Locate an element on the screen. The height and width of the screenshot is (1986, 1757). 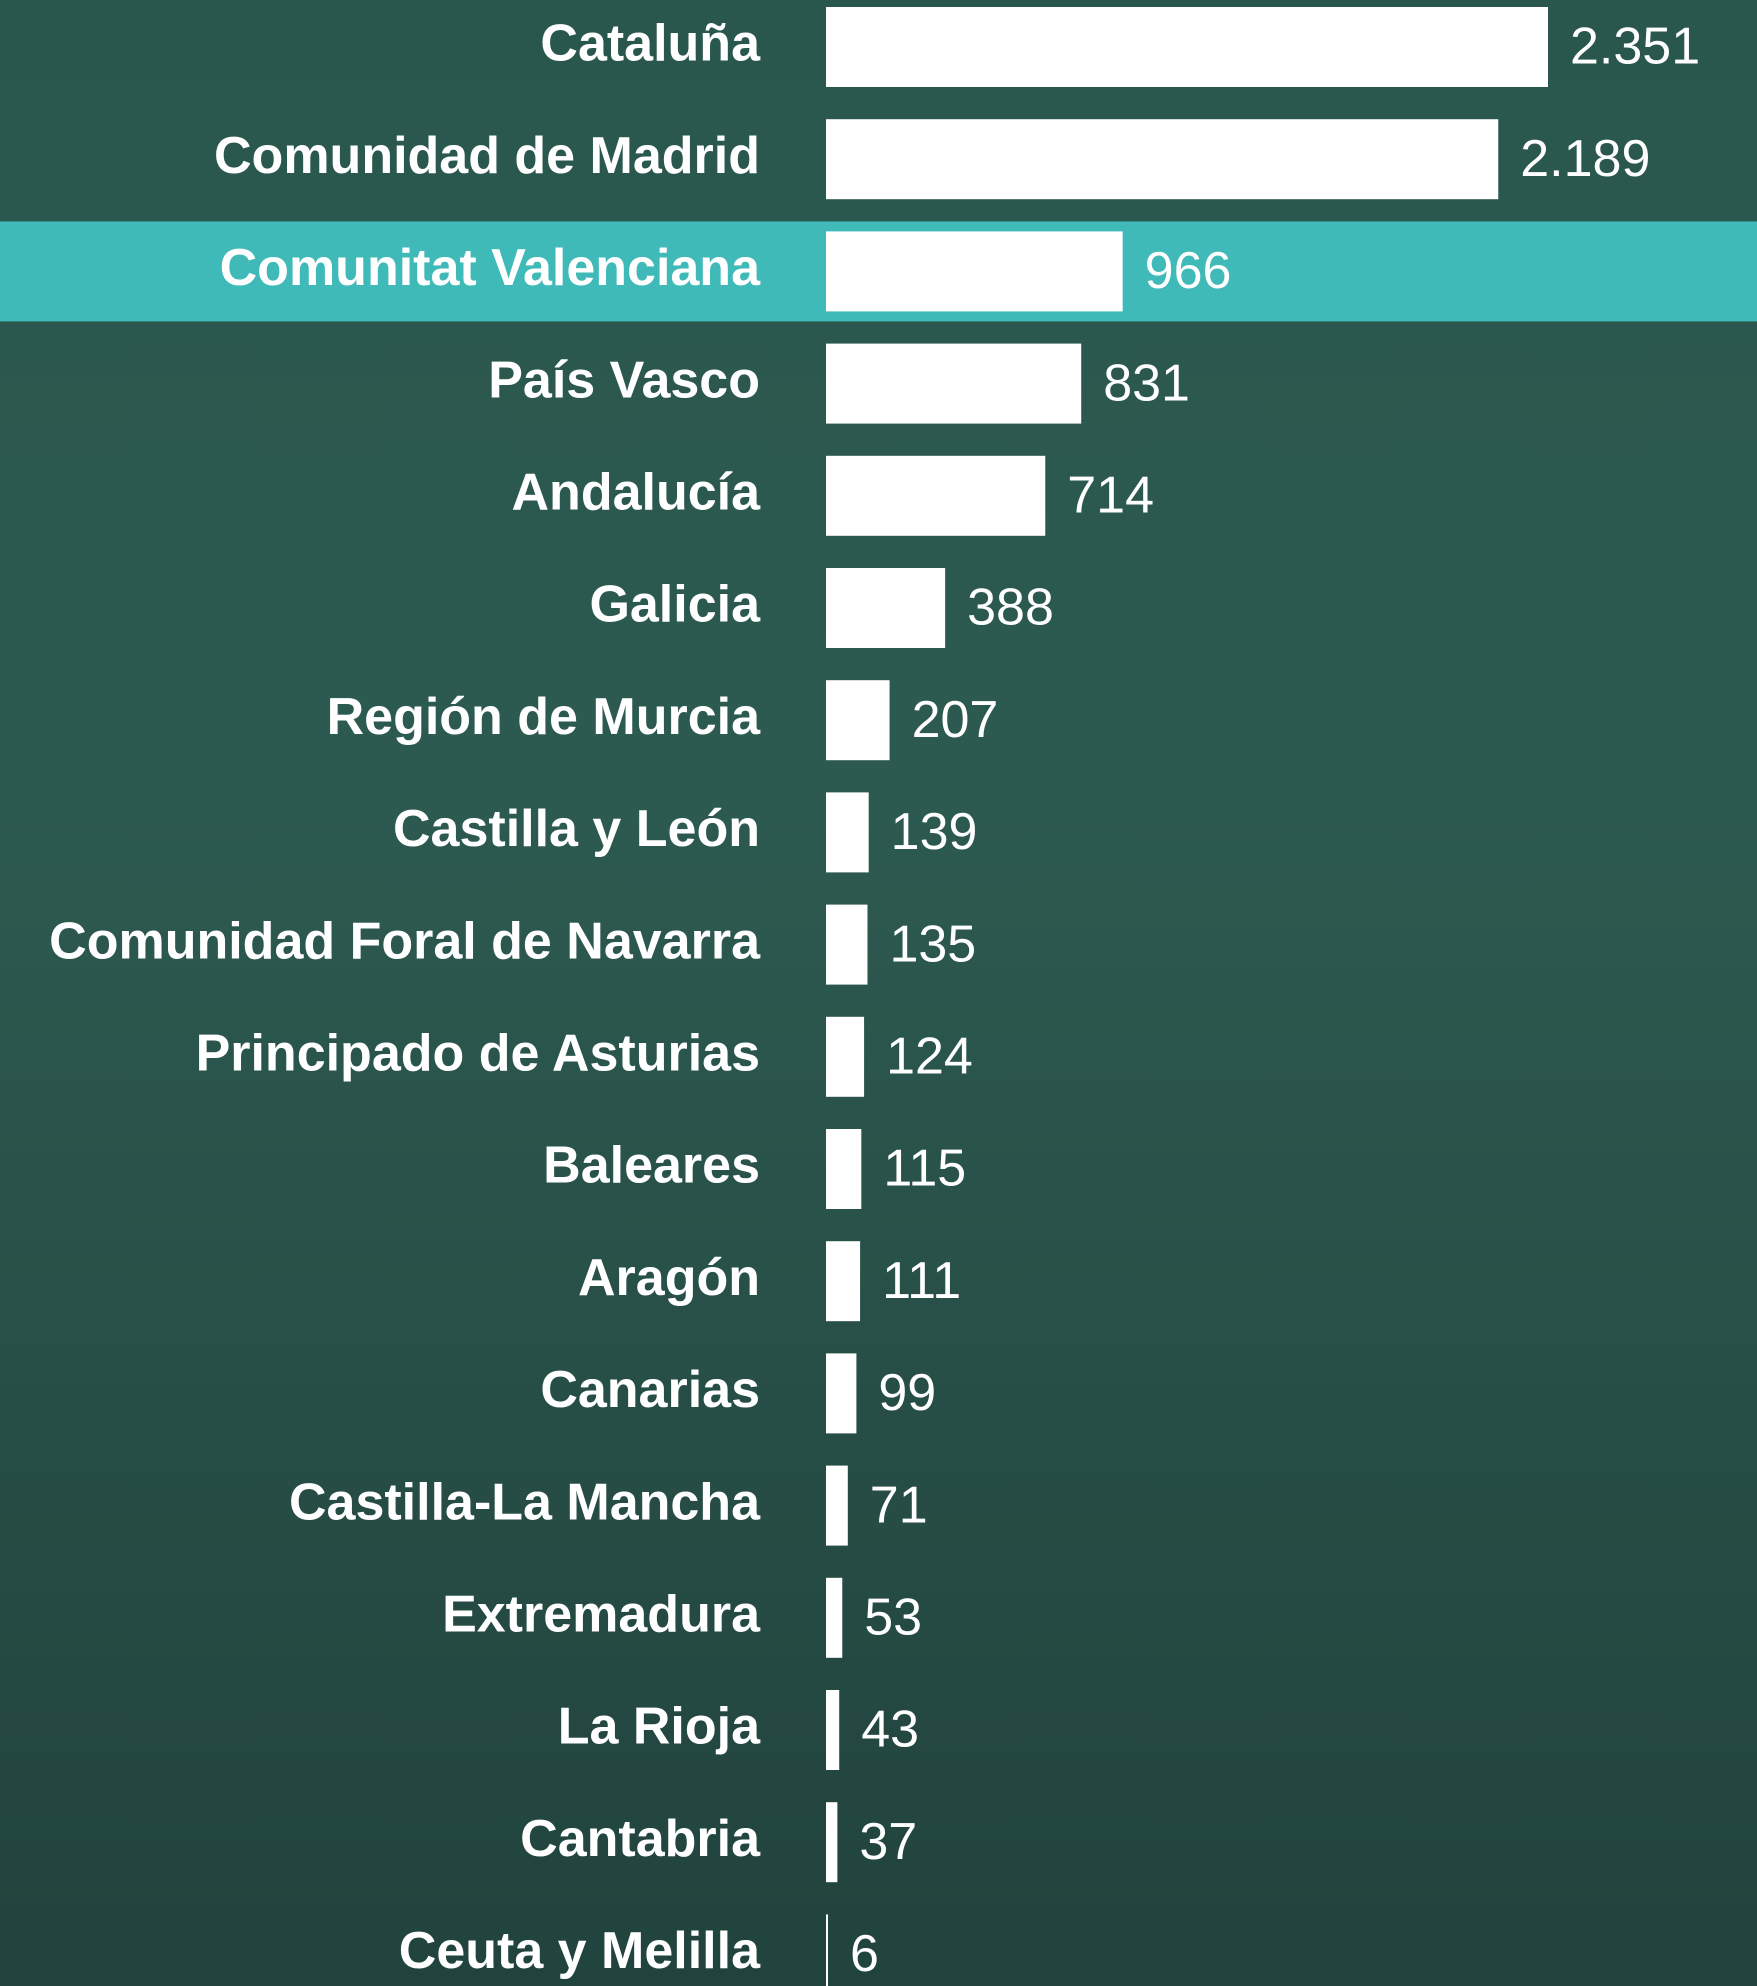
category-label: Castilla y León is located at coordinates (576, 829).